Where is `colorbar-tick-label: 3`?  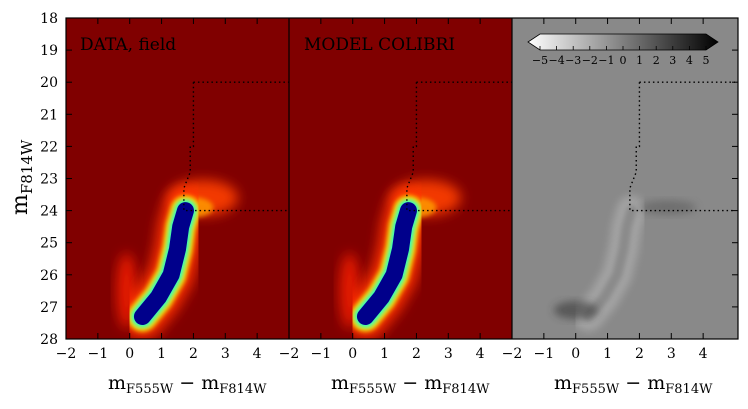 colorbar-tick-label: 3 is located at coordinates (672, 60).